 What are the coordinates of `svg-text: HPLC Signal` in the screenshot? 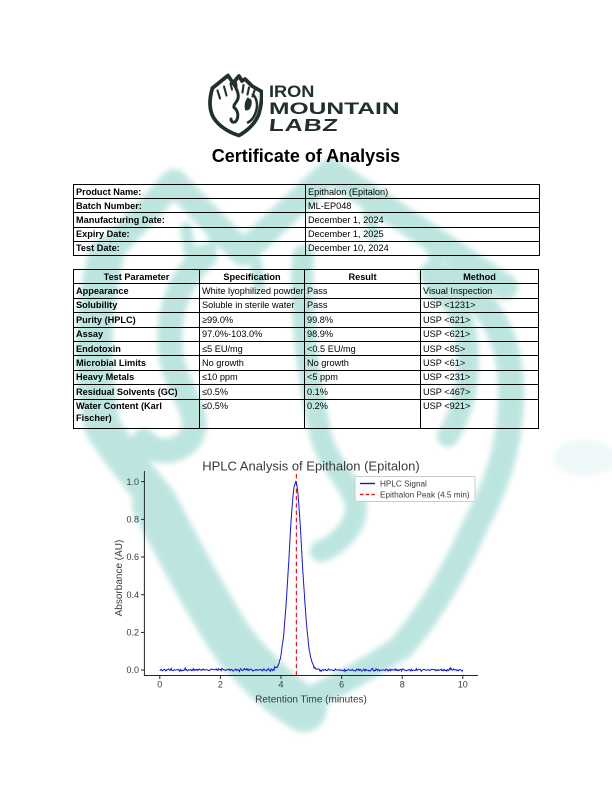 It's located at (403, 484).